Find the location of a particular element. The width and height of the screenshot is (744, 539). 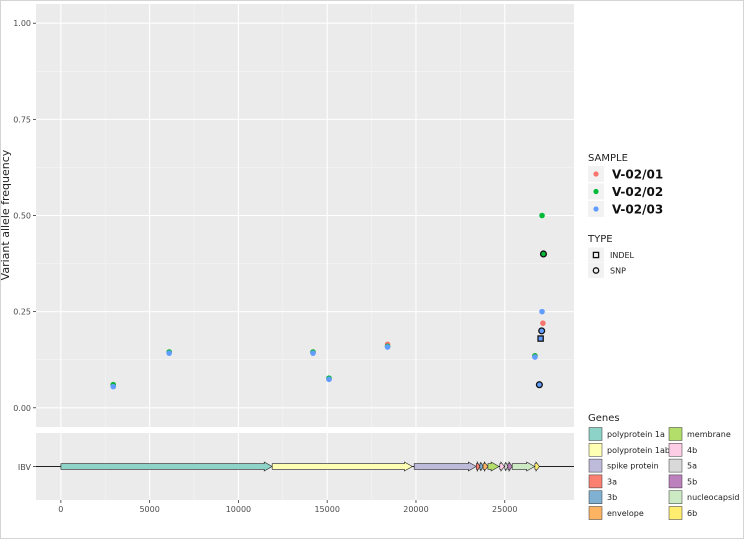

gene-legend-label: spike protein is located at coordinates (633, 466).